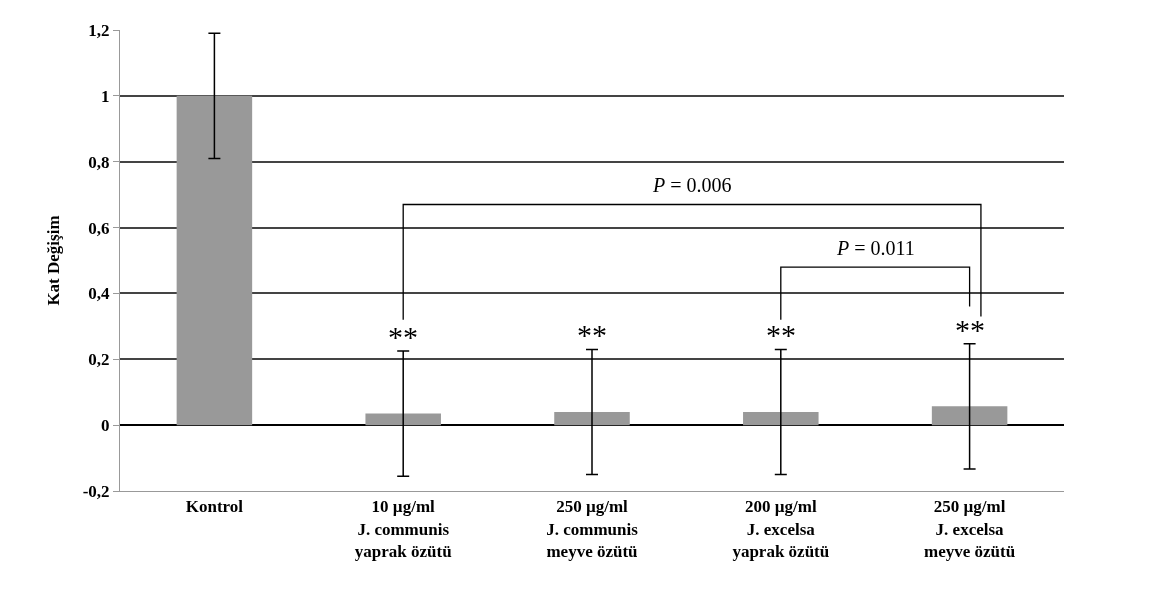 The image size is (1174, 601). What do you see at coordinates (99, 30) in the screenshot?
I see `y-tick-label: 1,2` at bounding box center [99, 30].